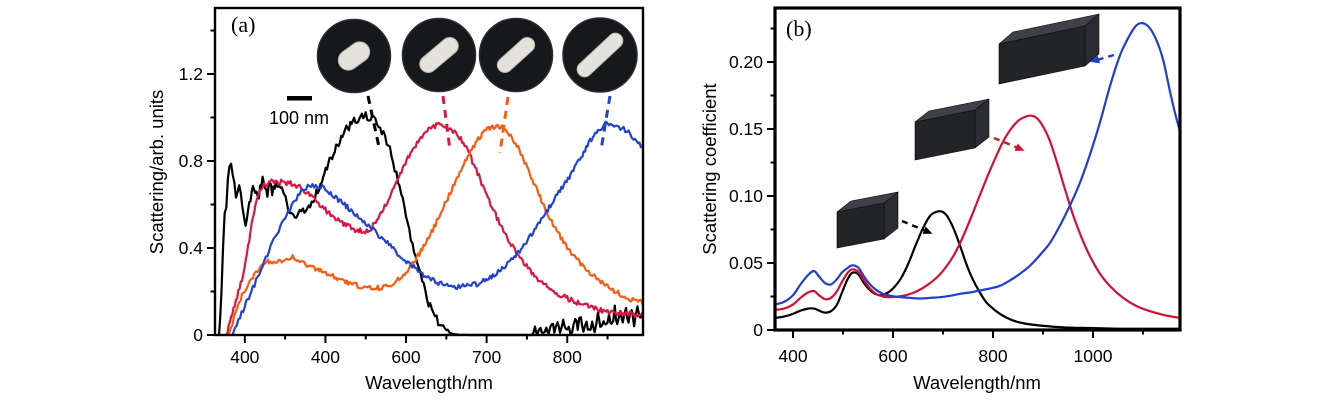 The image size is (1339, 402). I want to click on y-tick-label: 0.10, so click(746, 196).